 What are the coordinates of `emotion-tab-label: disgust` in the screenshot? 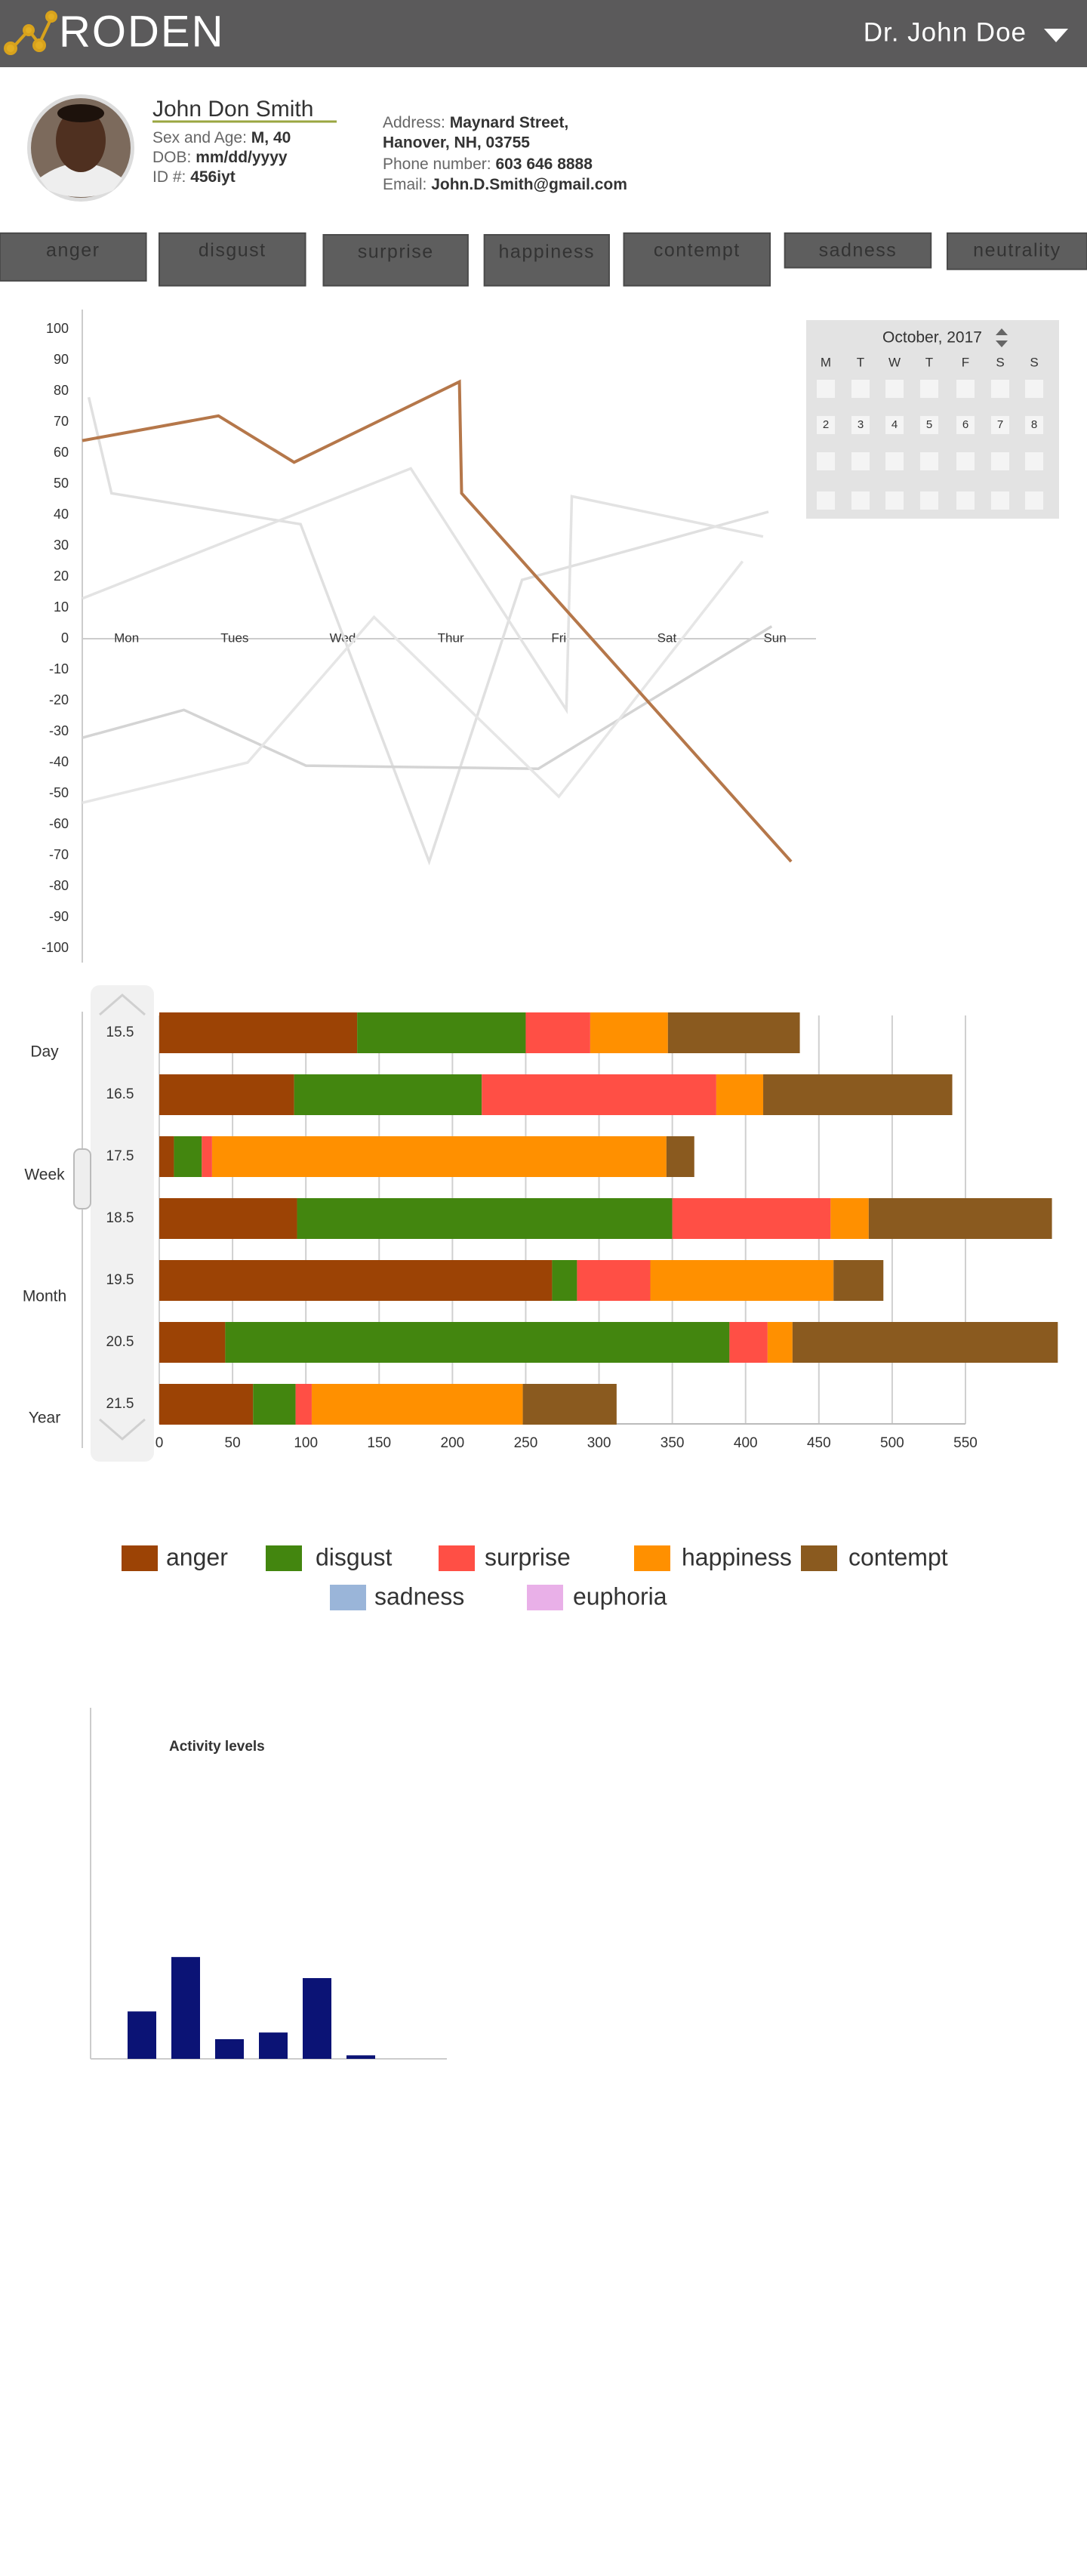 It's located at (233, 249).